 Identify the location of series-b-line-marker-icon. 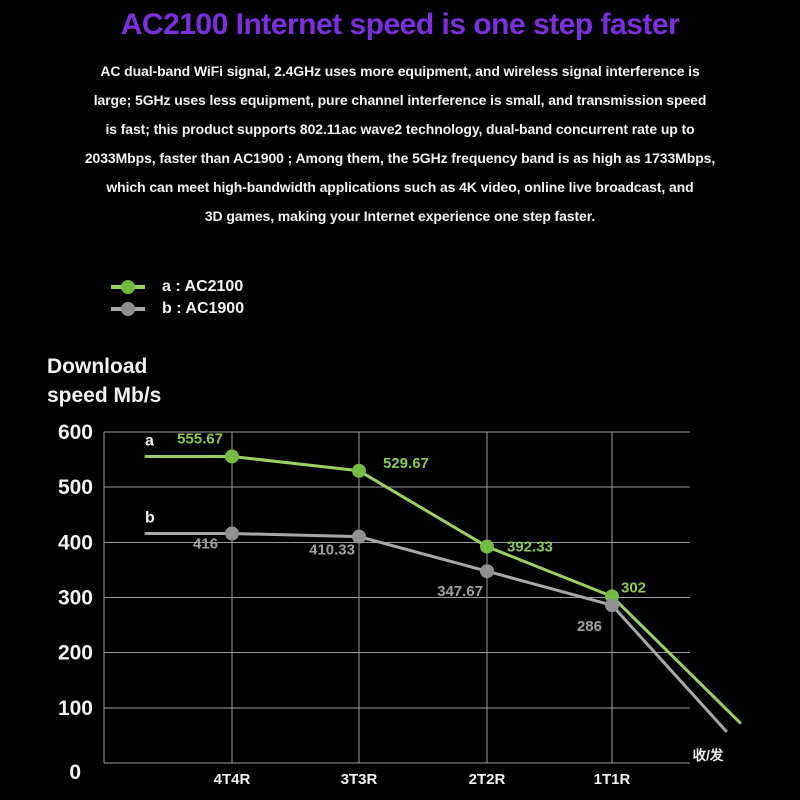
(128, 309).